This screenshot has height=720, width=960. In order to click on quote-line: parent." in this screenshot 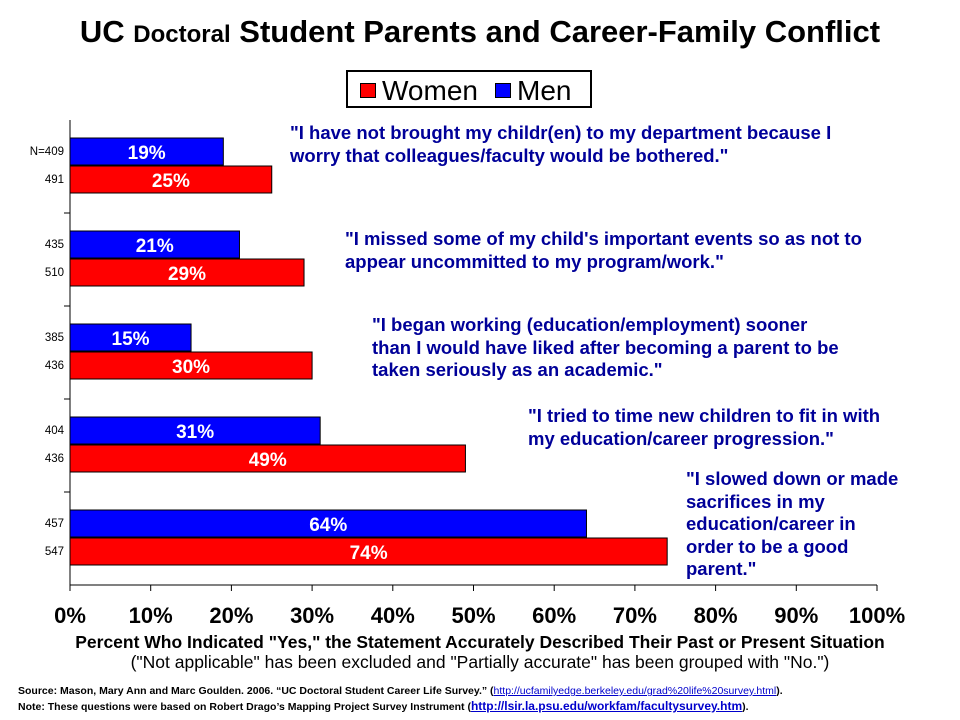, I will do `click(721, 568)`.